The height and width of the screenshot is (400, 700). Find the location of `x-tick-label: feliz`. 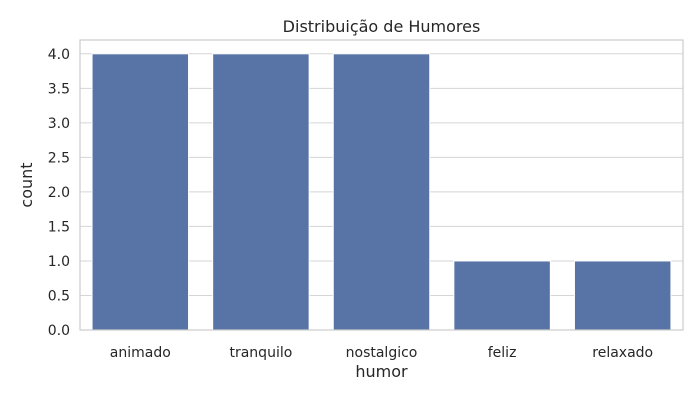

x-tick-label: feliz is located at coordinates (502, 353).